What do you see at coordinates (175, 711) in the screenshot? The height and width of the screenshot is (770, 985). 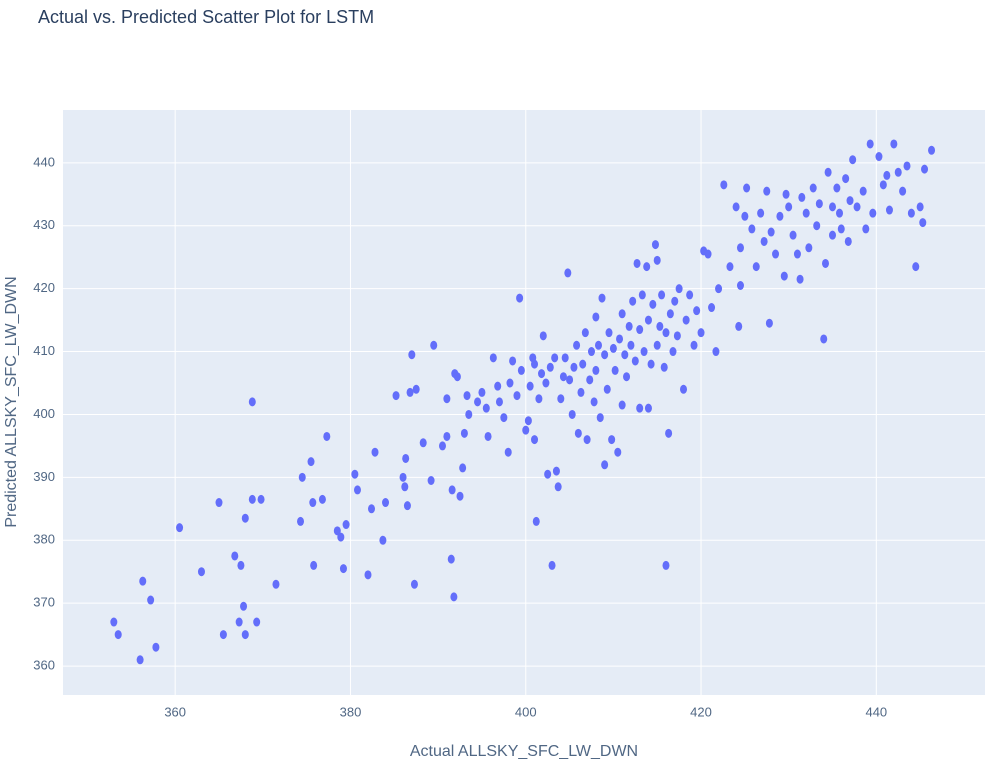 I see `x-tick-label: 360` at bounding box center [175, 711].